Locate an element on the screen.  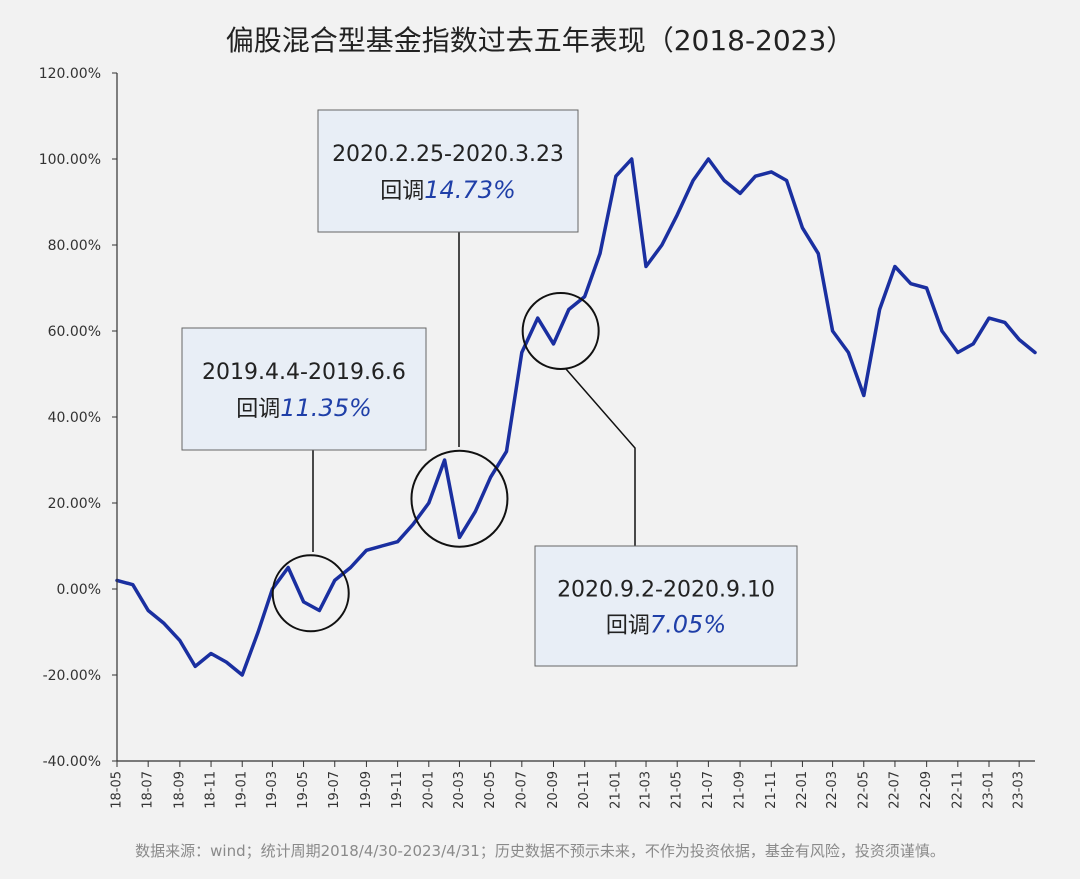
x-tick-label: 19-01 is located at coordinates (242, 790).